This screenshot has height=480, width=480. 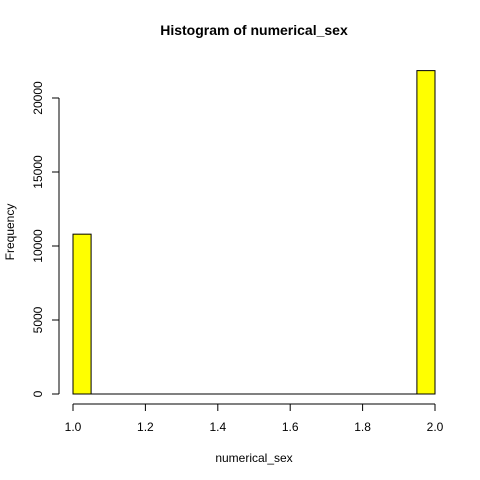 I want to click on x-tick-label-0: 1.0, so click(x=73, y=427).